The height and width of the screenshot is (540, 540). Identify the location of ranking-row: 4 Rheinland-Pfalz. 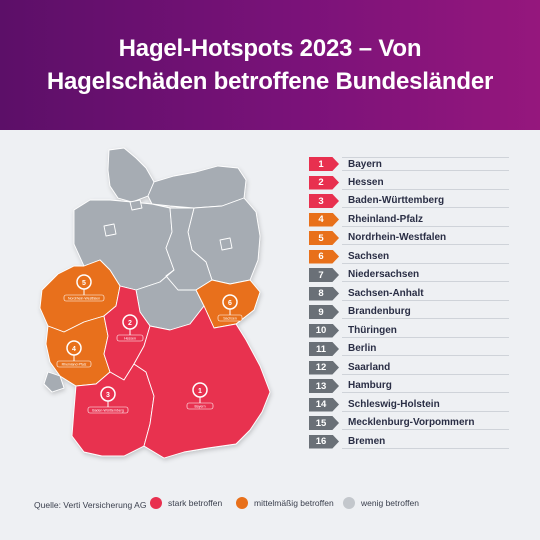
(409, 220).